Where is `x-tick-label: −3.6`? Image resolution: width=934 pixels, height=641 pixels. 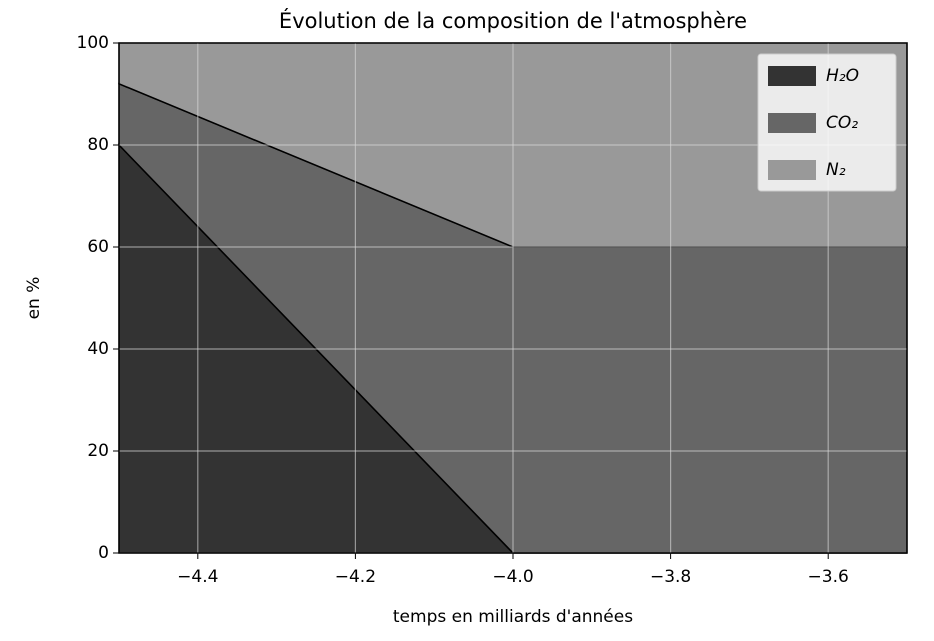 x-tick-label: −3.6 is located at coordinates (828, 577).